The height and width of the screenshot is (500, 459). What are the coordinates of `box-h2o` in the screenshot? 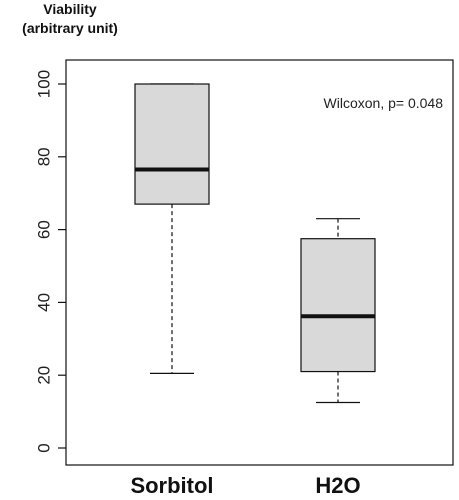 It's located at (338, 311).